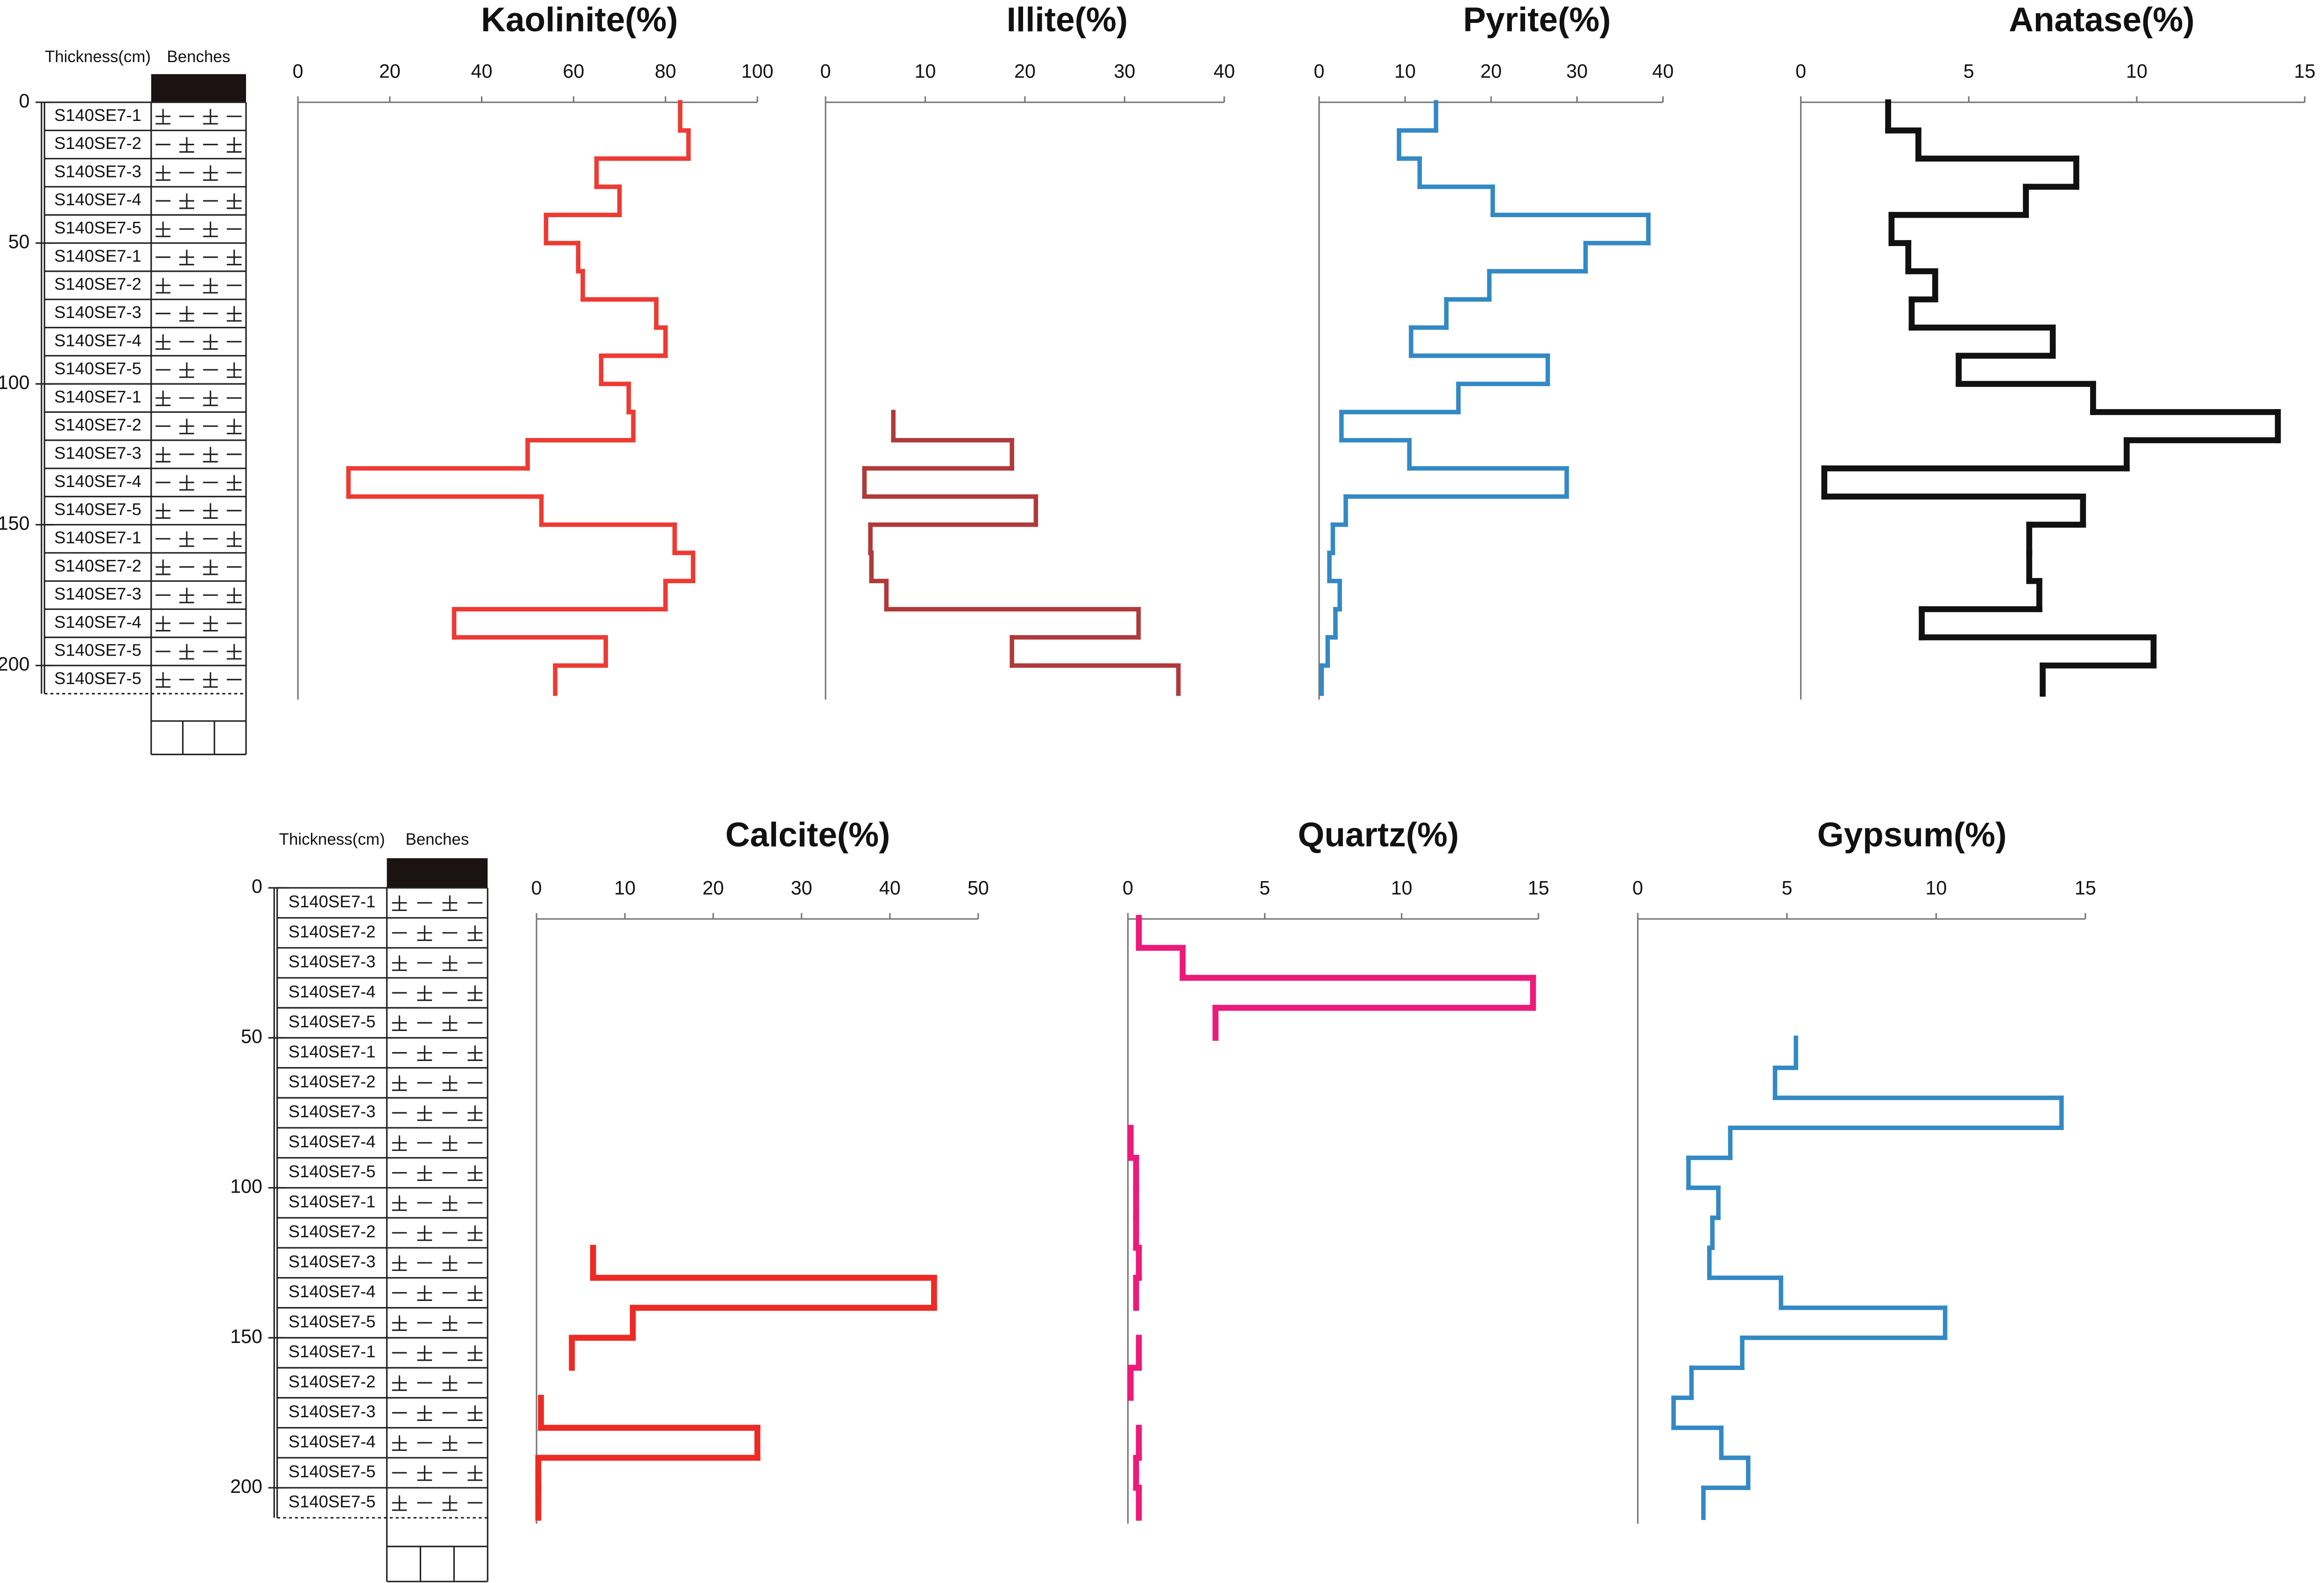  What do you see at coordinates (758, 71) in the screenshot?
I see `x-tick-label: 100` at bounding box center [758, 71].